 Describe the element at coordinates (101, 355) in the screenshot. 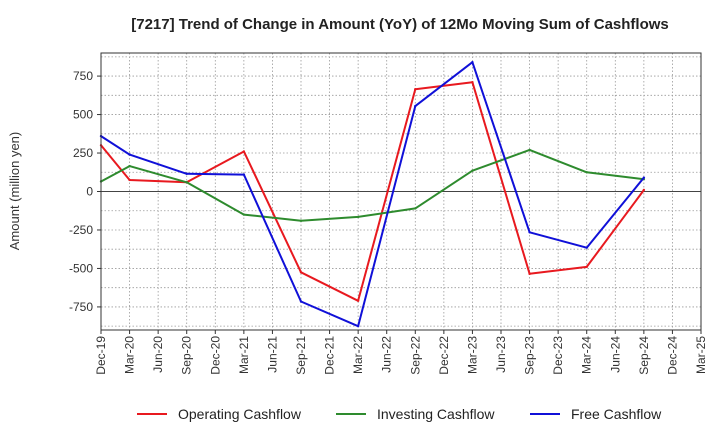

I see `x-tick-label: Dec-19` at that location.